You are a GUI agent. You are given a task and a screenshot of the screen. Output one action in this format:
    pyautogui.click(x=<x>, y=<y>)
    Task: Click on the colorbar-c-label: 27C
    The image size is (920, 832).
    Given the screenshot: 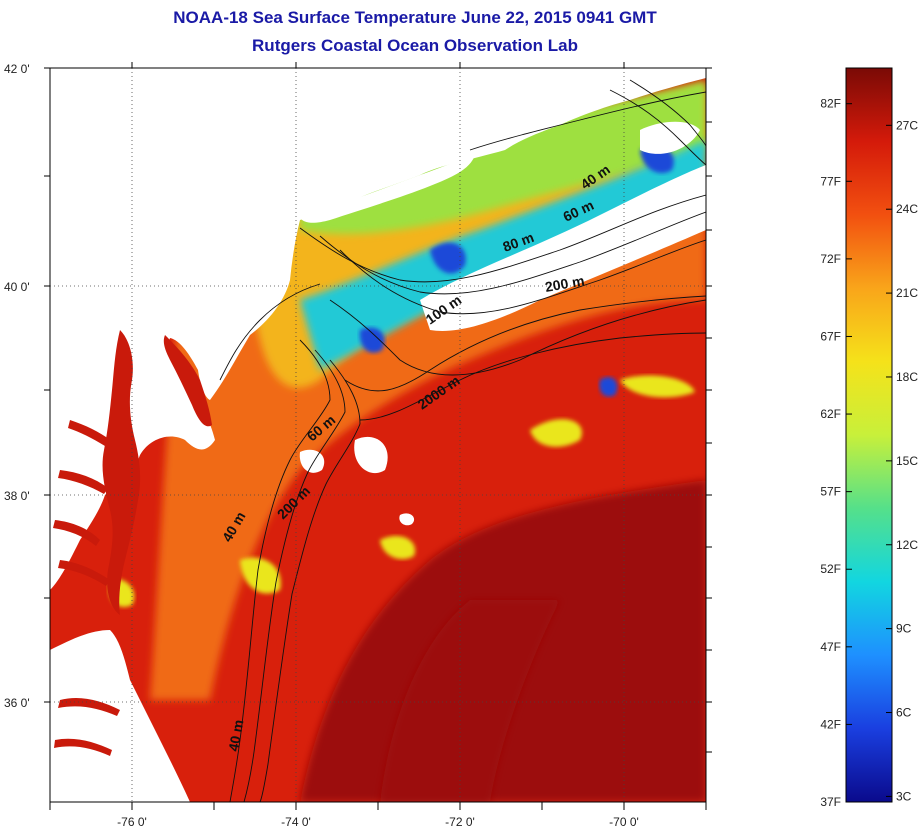 What is the action you would take?
    pyautogui.click(x=907, y=125)
    